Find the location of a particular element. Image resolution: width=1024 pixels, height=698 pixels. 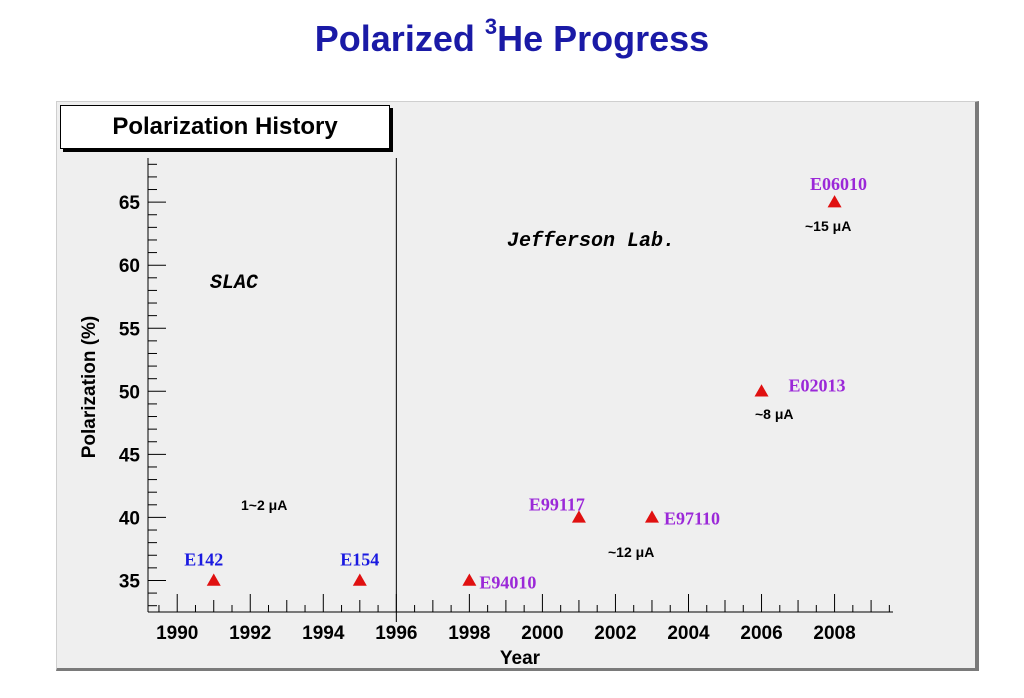

y-tick-label: 35 is located at coordinates (130, 581).